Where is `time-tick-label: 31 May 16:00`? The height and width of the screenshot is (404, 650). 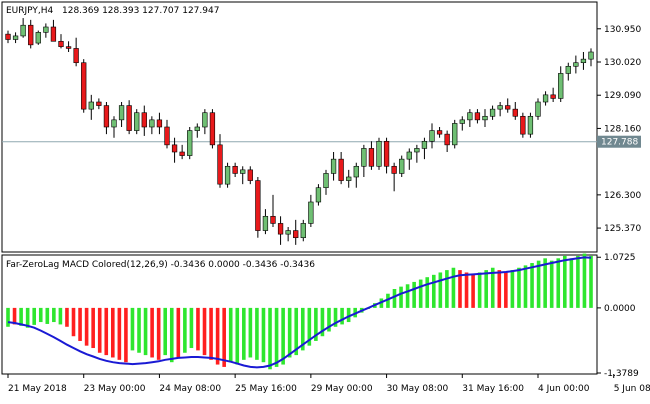
time-tick-label: 31 May 16:00 is located at coordinates (493, 389).